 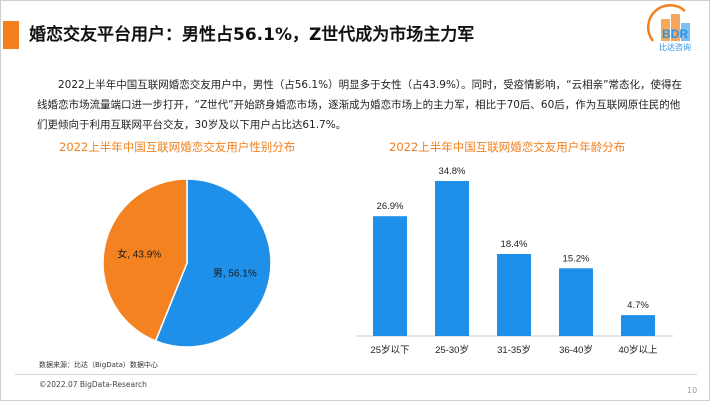 I want to click on bar-category-label-3: 36-40岁, so click(x=576, y=350).